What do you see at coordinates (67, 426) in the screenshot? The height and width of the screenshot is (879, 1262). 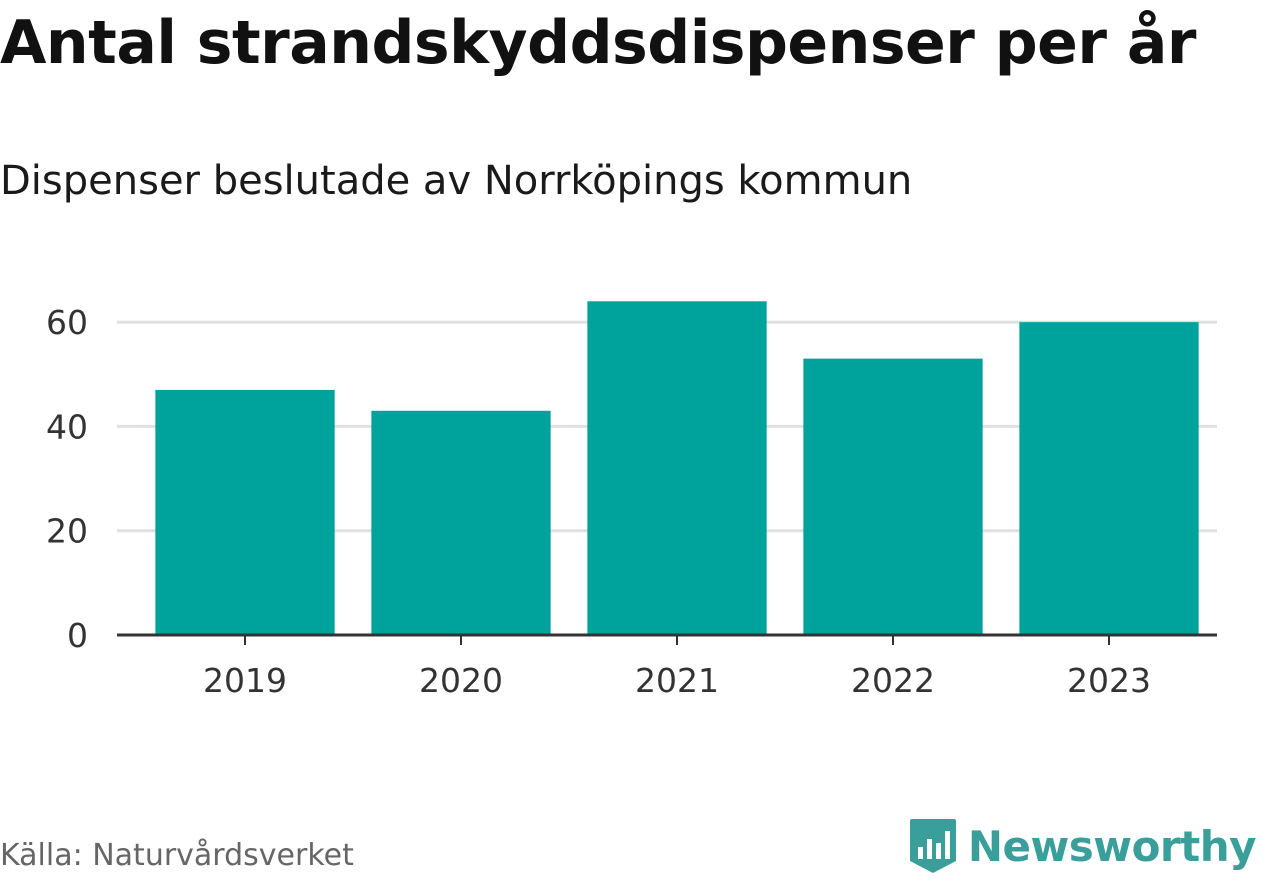 I see `y-tick-label: 40` at bounding box center [67, 426].